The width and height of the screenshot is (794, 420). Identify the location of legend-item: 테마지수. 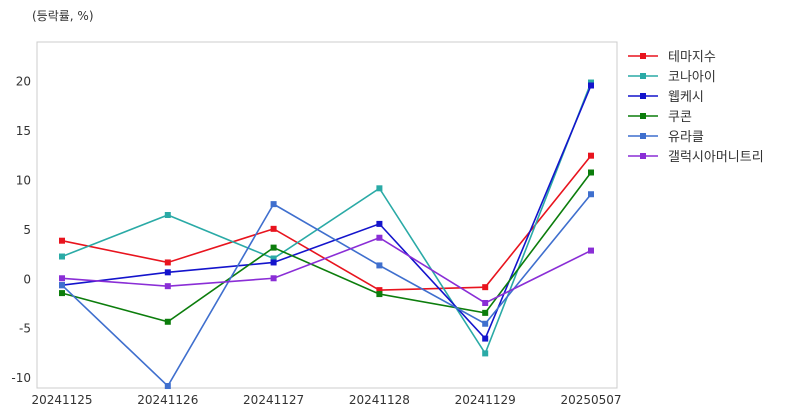
(672, 57).